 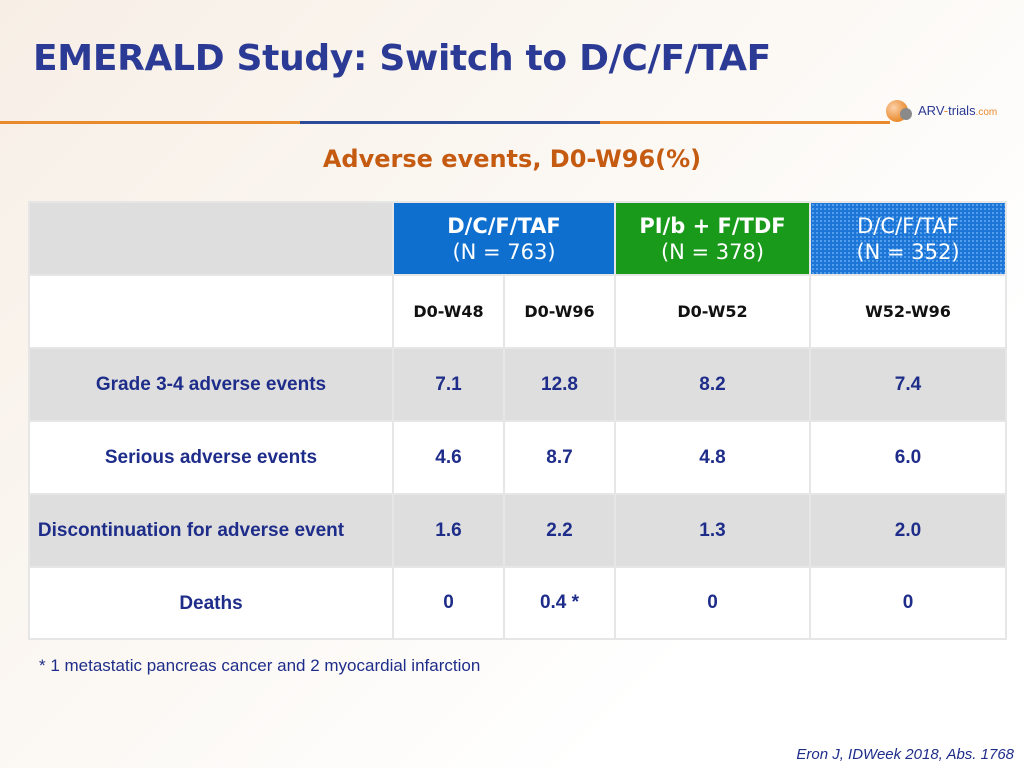 I want to click on value-cell: 7.1, so click(x=448, y=384).